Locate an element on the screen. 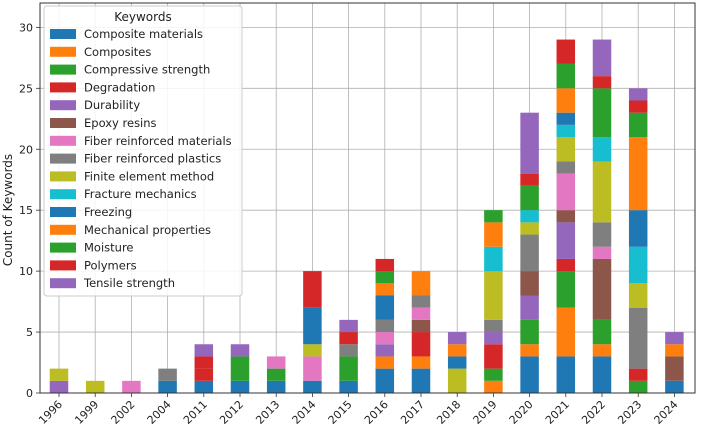 Image resolution: width=702 pixels, height=429 pixels. legend-label: Composites is located at coordinates (117, 52).